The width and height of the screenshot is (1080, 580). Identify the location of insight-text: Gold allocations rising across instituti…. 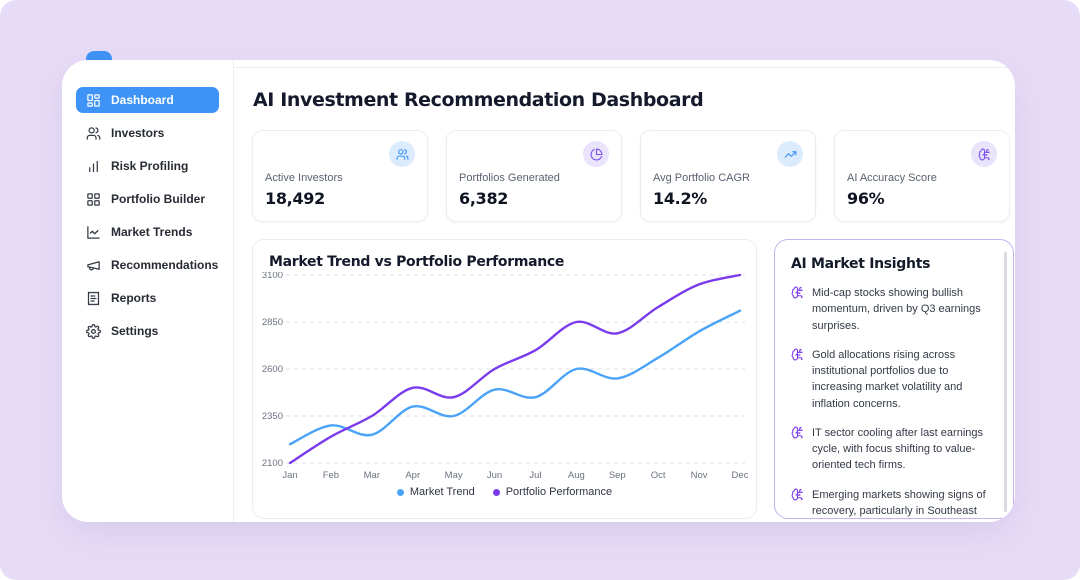
(887, 379).